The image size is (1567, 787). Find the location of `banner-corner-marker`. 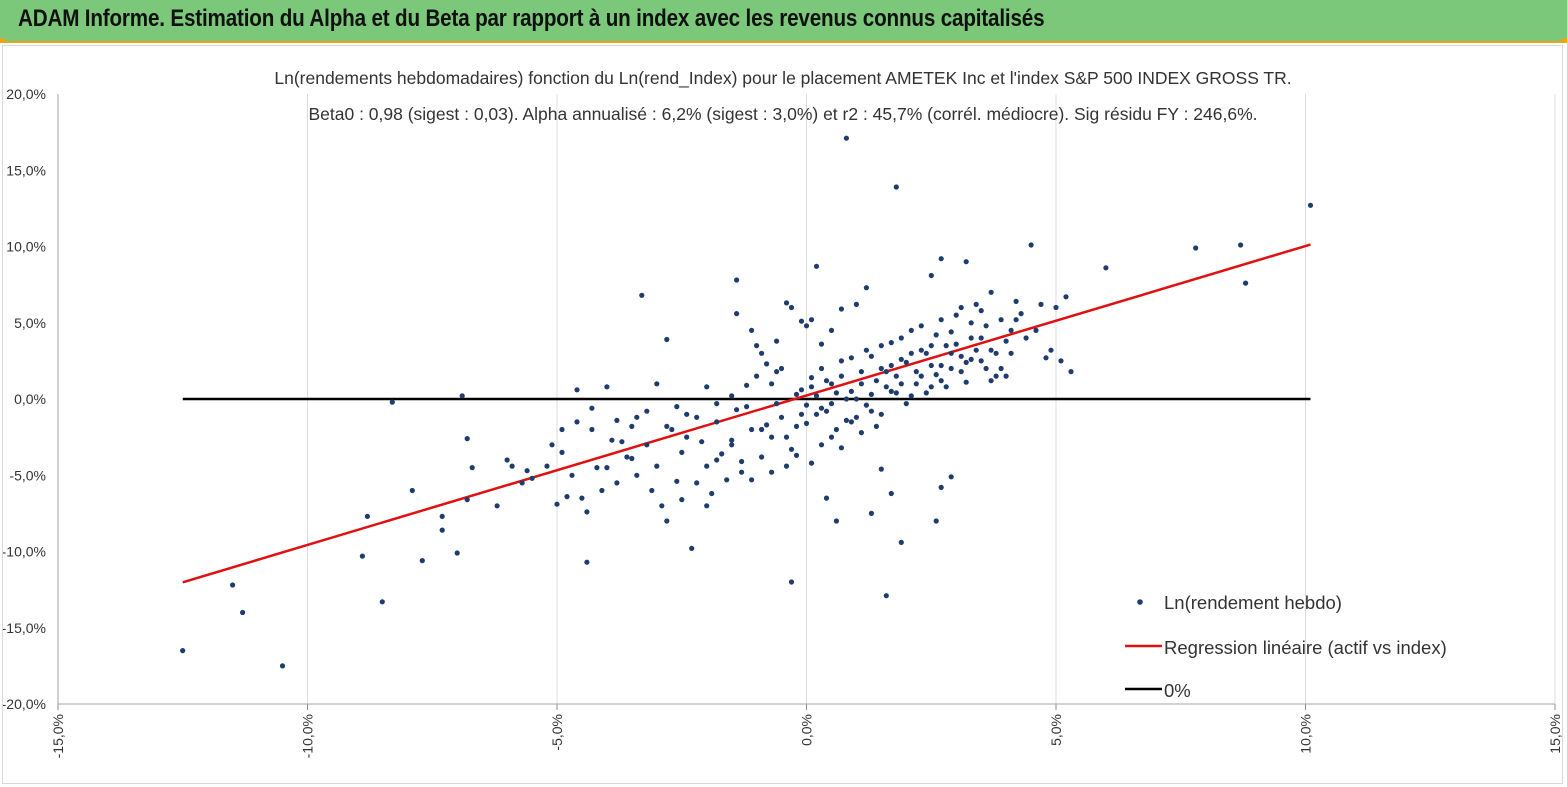

banner-corner-marker is located at coordinates (2, 40).